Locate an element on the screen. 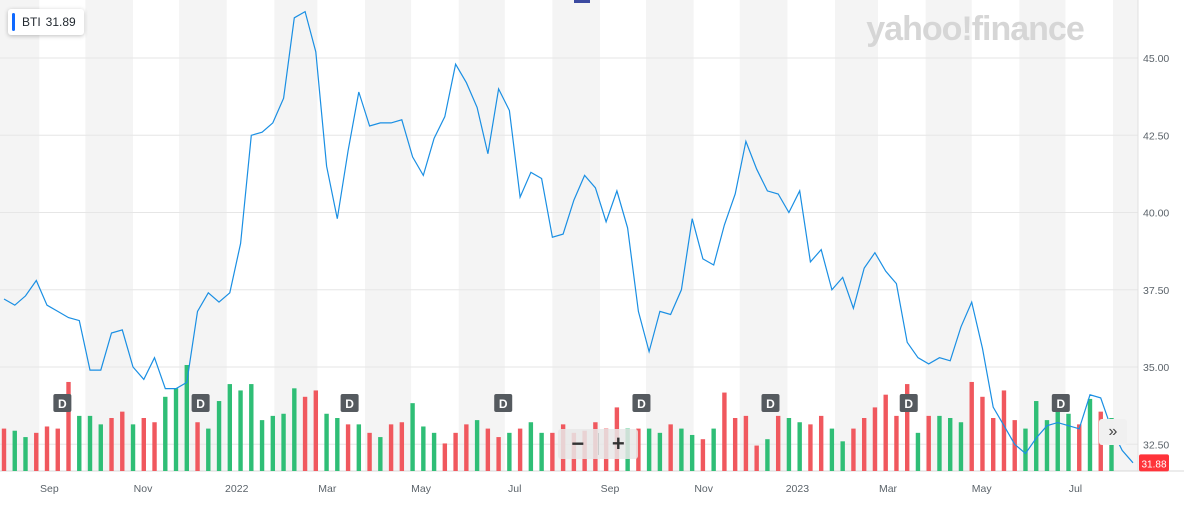  ticker-price: 31.89 is located at coordinates (60, 22).